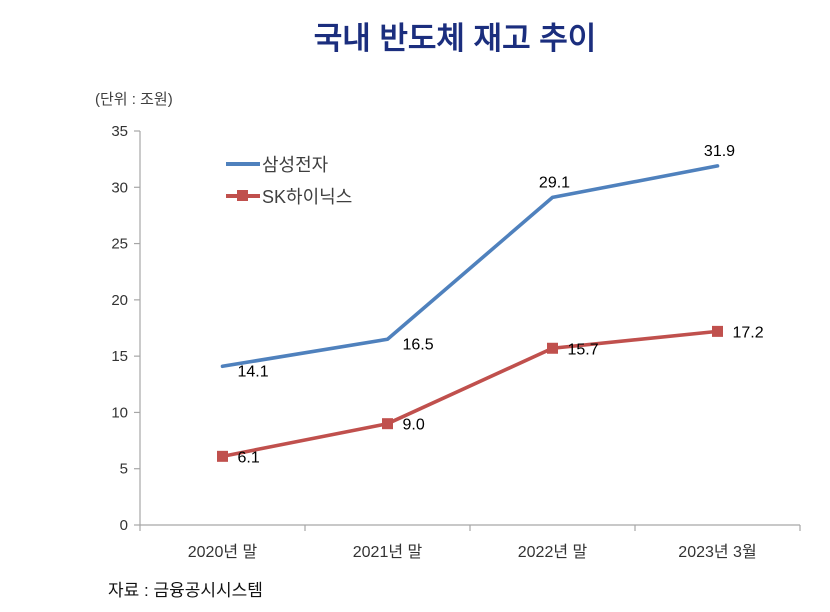 This screenshot has width=830, height=612. What do you see at coordinates (717, 552) in the screenshot?
I see `x-category-label: 2023년 3월` at bounding box center [717, 552].